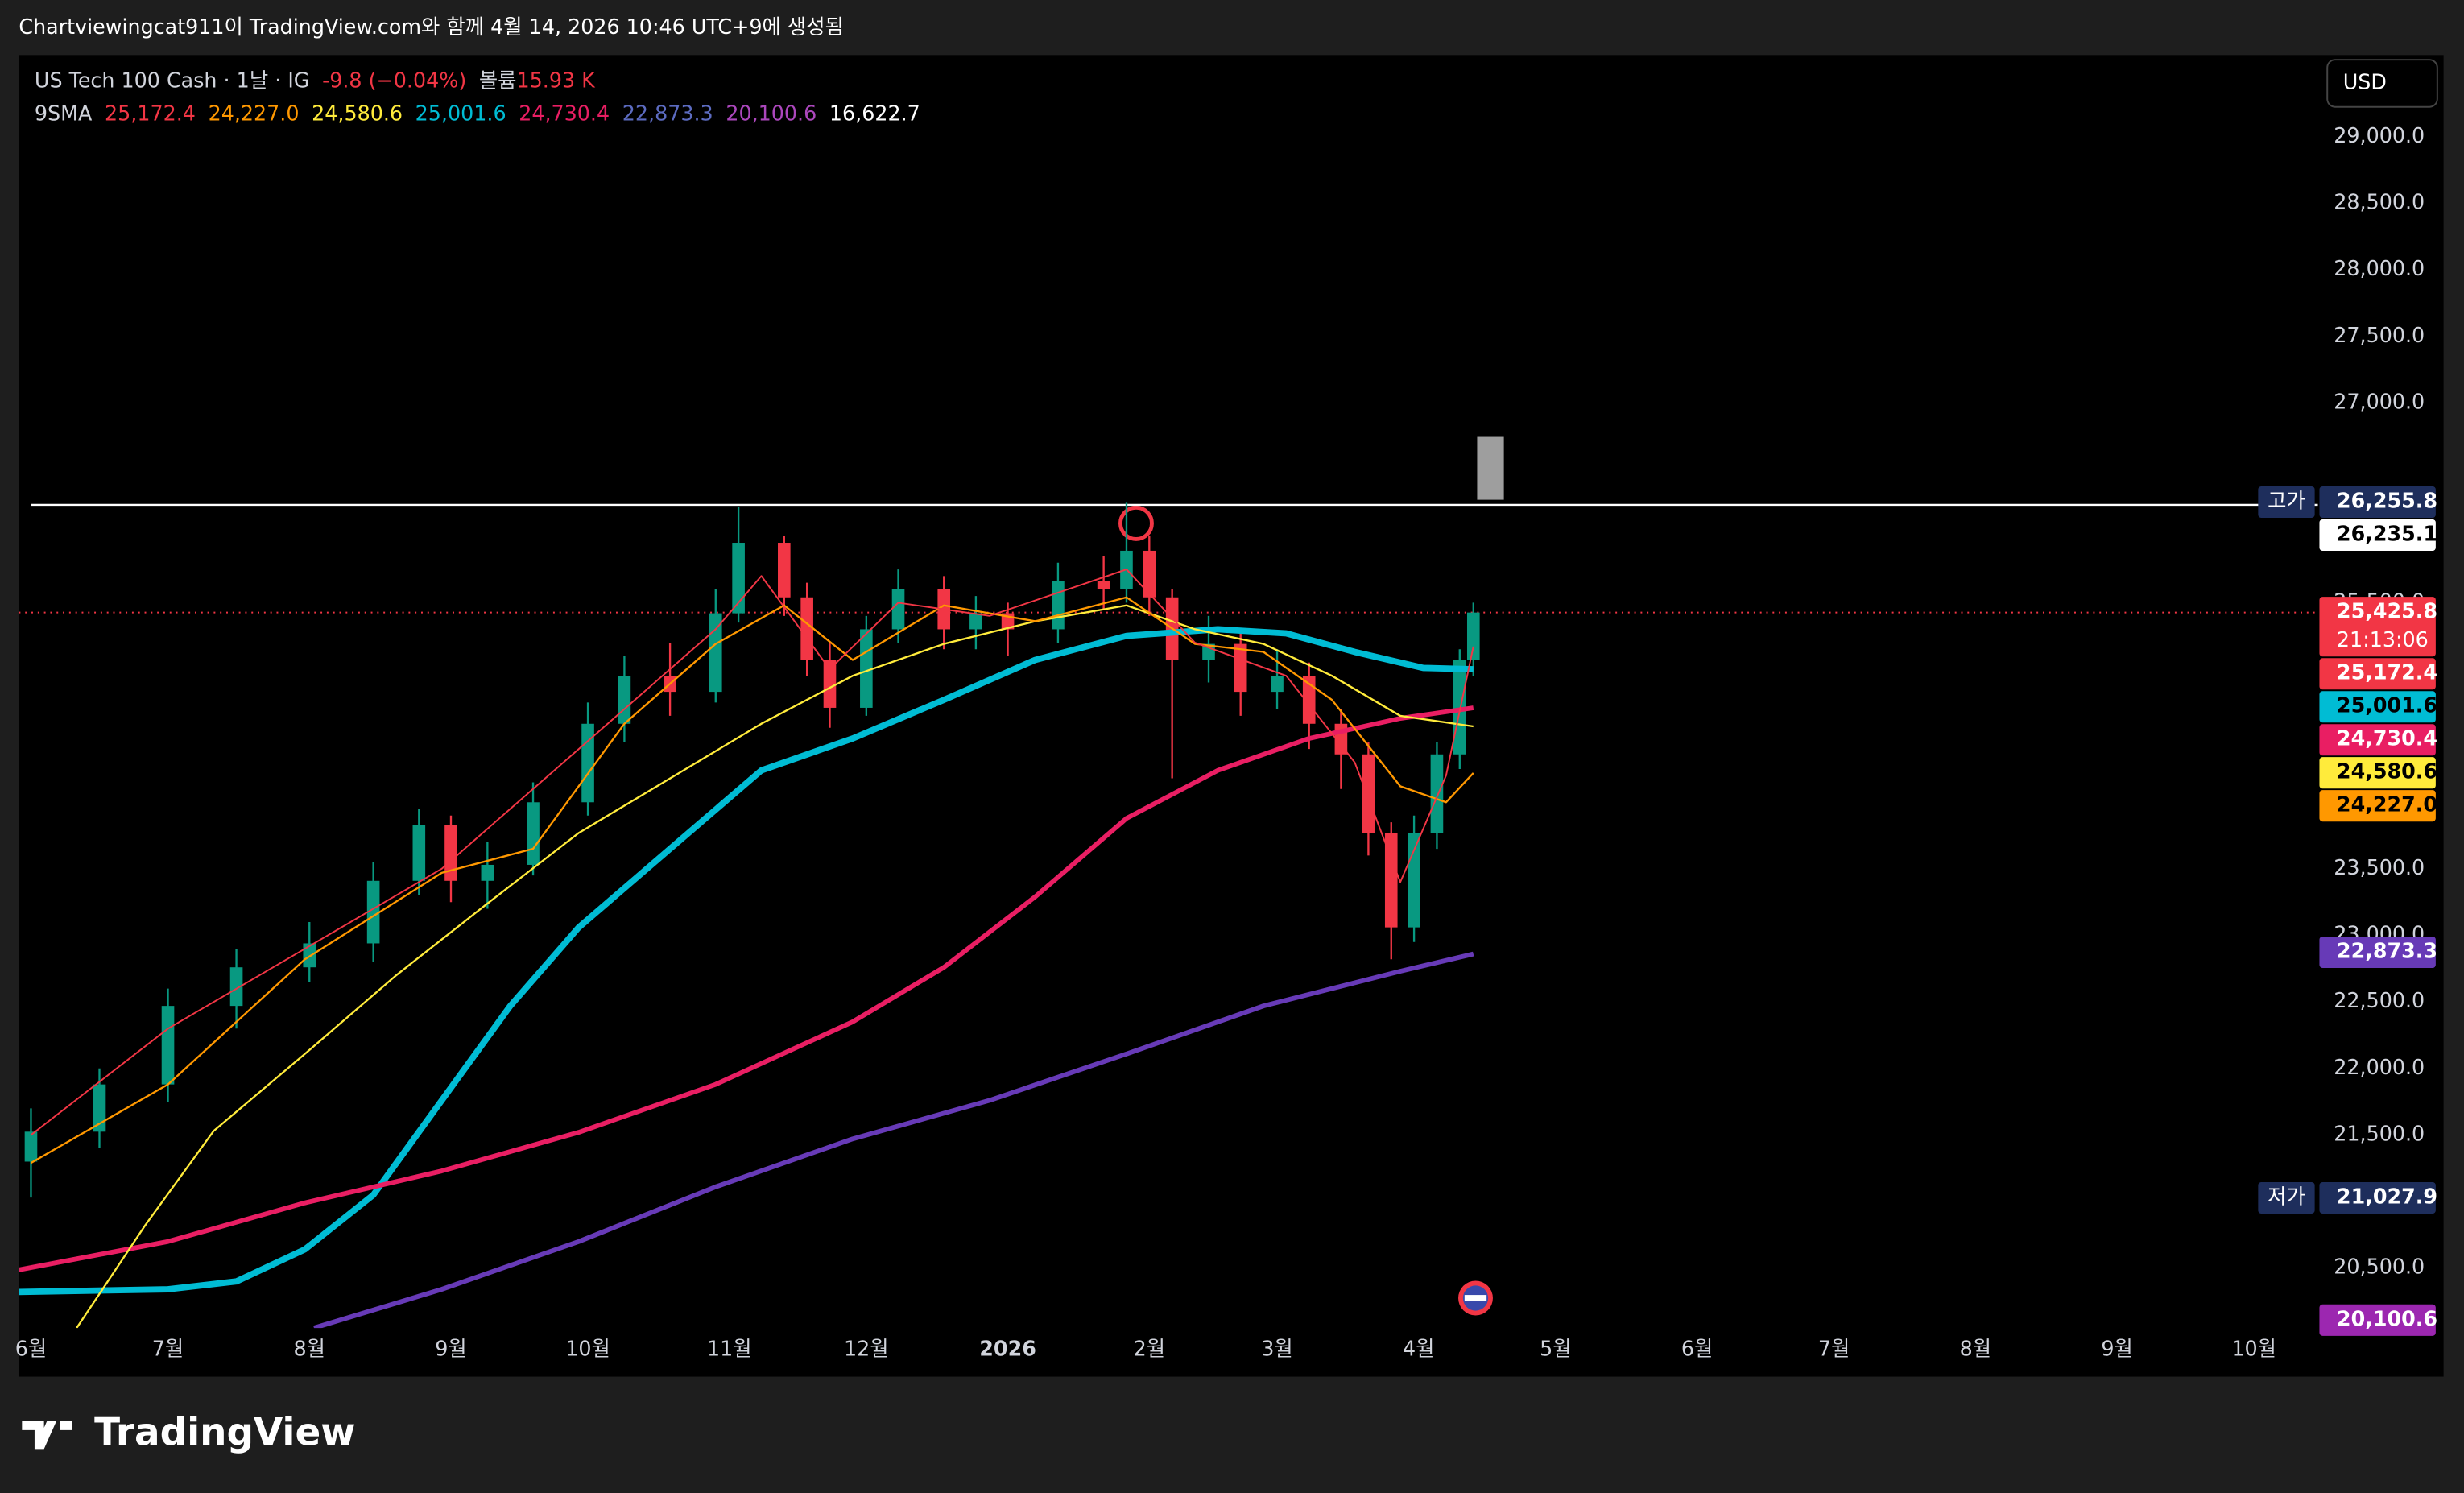  What do you see at coordinates (460, 113) in the screenshot?
I see `indicator-value: 25,001.6` at bounding box center [460, 113].